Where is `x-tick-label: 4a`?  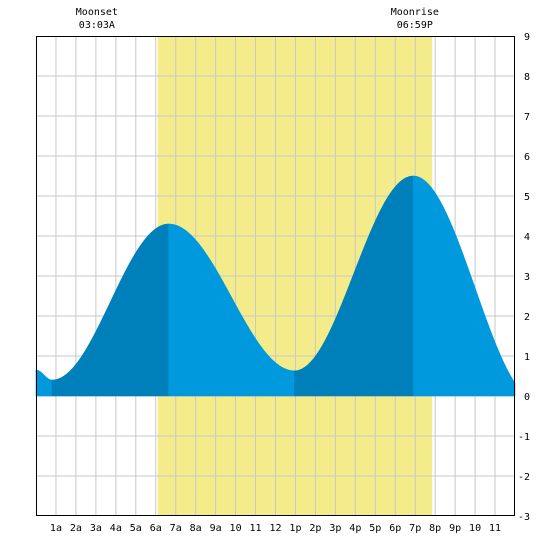
x-tick-label: 4a is located at coordinates (116, 528).